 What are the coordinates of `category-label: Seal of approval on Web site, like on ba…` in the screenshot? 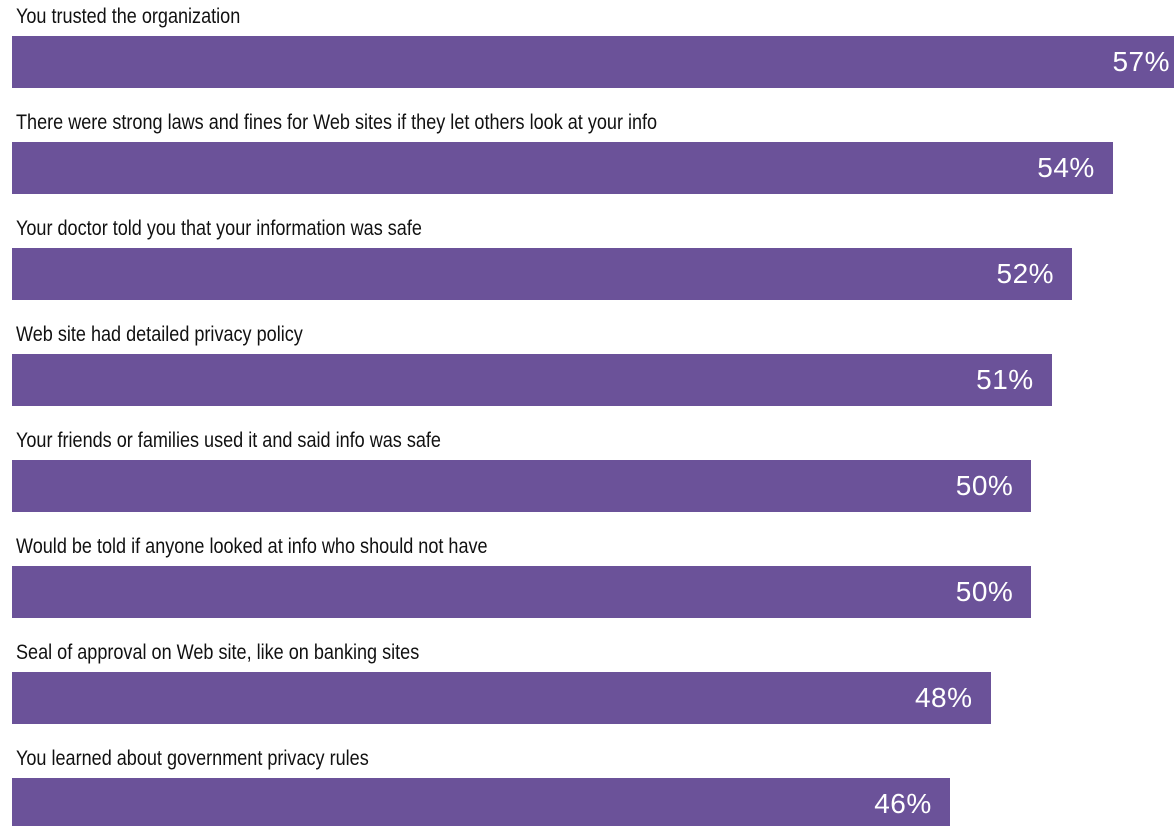 It's located at (218, 652).